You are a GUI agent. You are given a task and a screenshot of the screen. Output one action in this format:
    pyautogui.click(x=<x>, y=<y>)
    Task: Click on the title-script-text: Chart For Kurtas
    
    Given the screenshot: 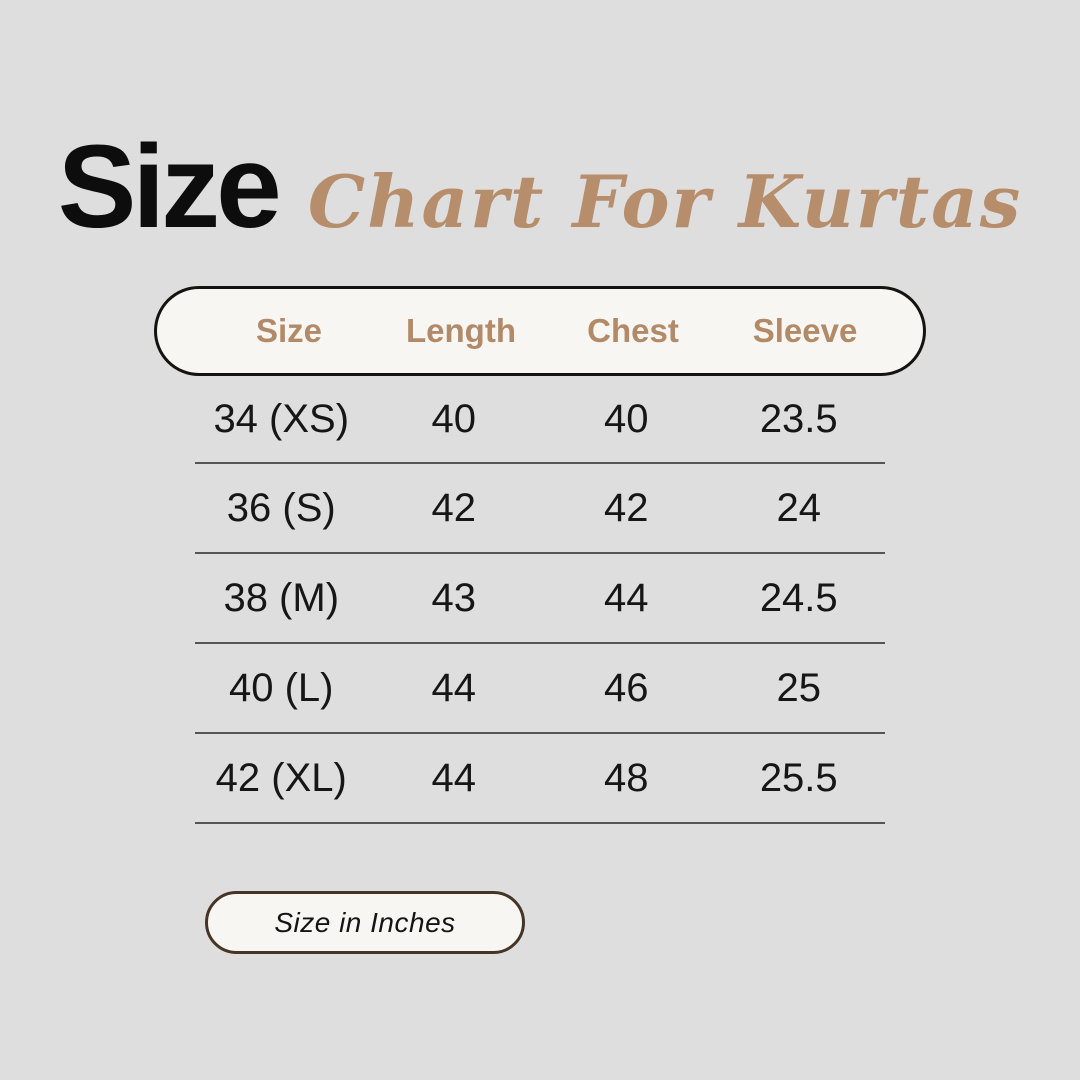 What is the action you would take?
    pyautogui.click(x=665, y=201)
    